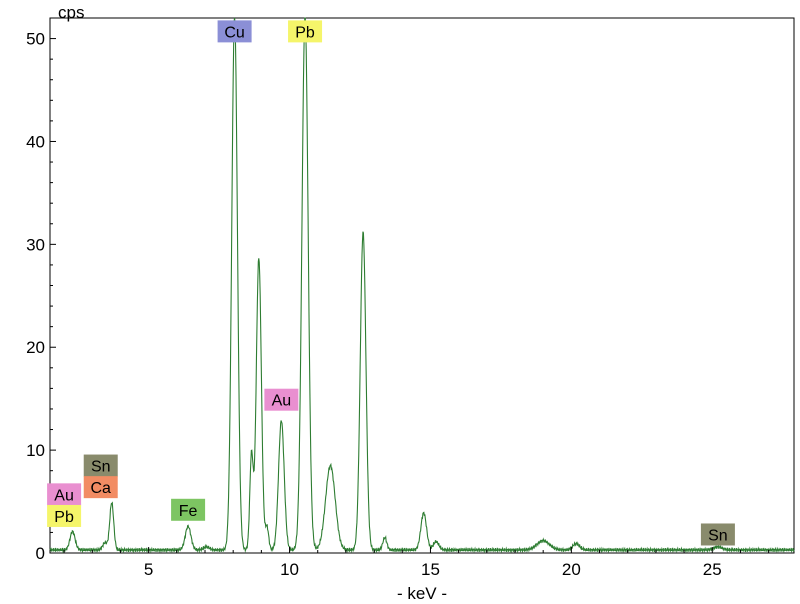 This screenshot has width=800, height=604. What do you see at coordinates (35, 141) in the screenshot?
I see `y-tick-label: 40` at bounding box center [35, 141].